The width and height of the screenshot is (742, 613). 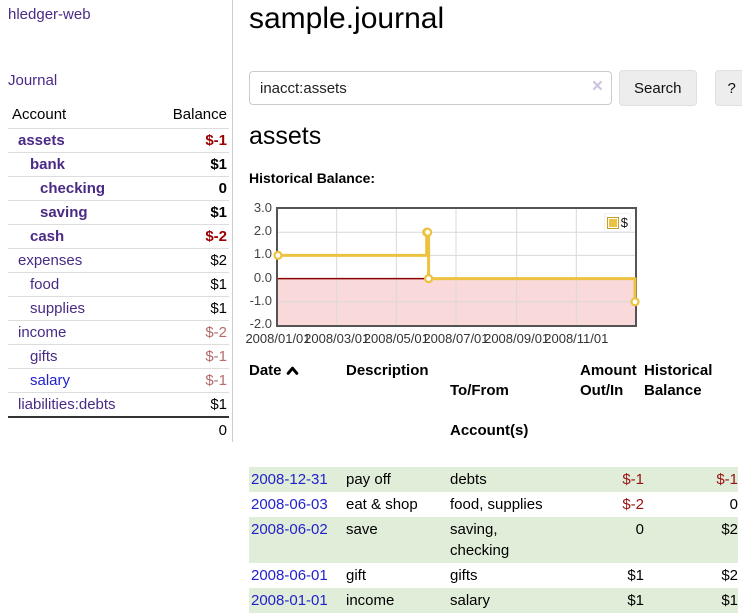 I want to click on balance-column-header: Balance, so click(x=189, y=116).